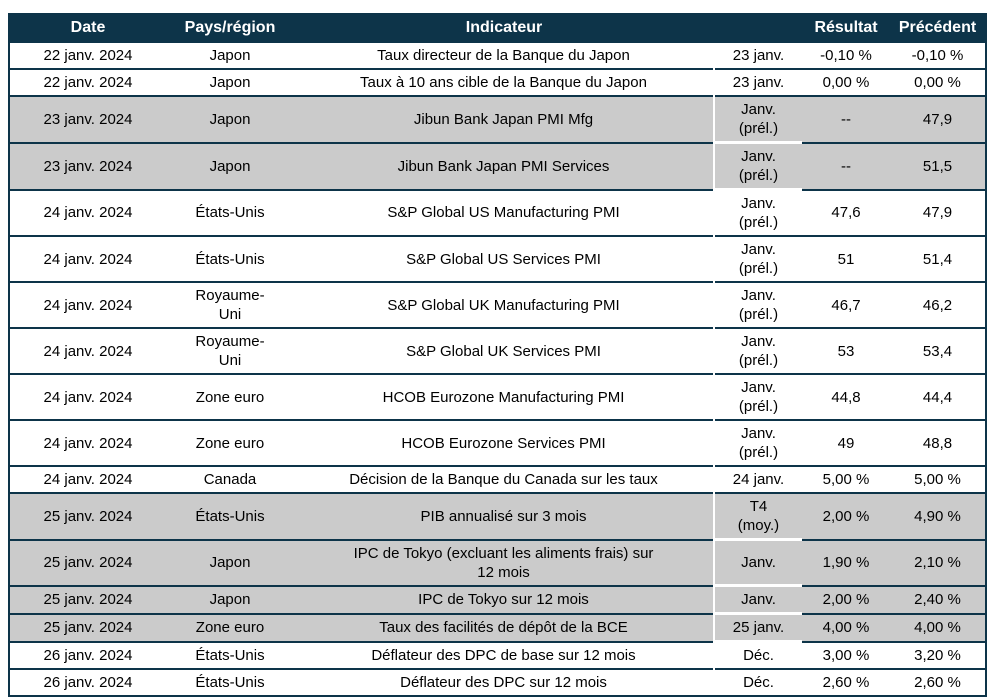  Describe the element at coordinates (757, 479) in the screenshot. I see `cell-period: 24 janv.` at that location.